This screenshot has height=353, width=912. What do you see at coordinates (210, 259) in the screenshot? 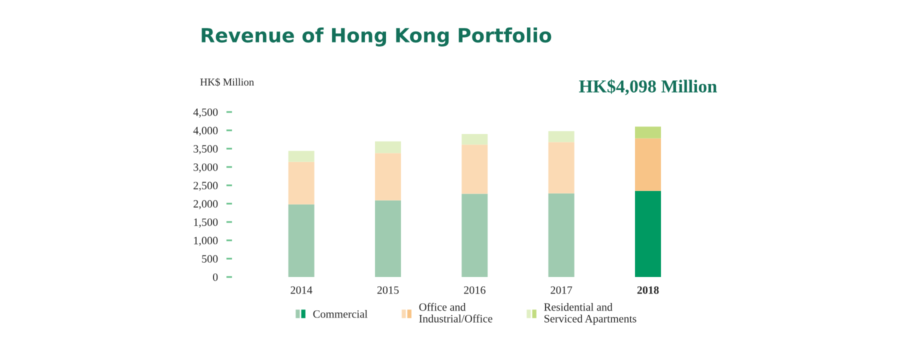
I see `y-tick-label: 500` at bounding box center [210, 259].